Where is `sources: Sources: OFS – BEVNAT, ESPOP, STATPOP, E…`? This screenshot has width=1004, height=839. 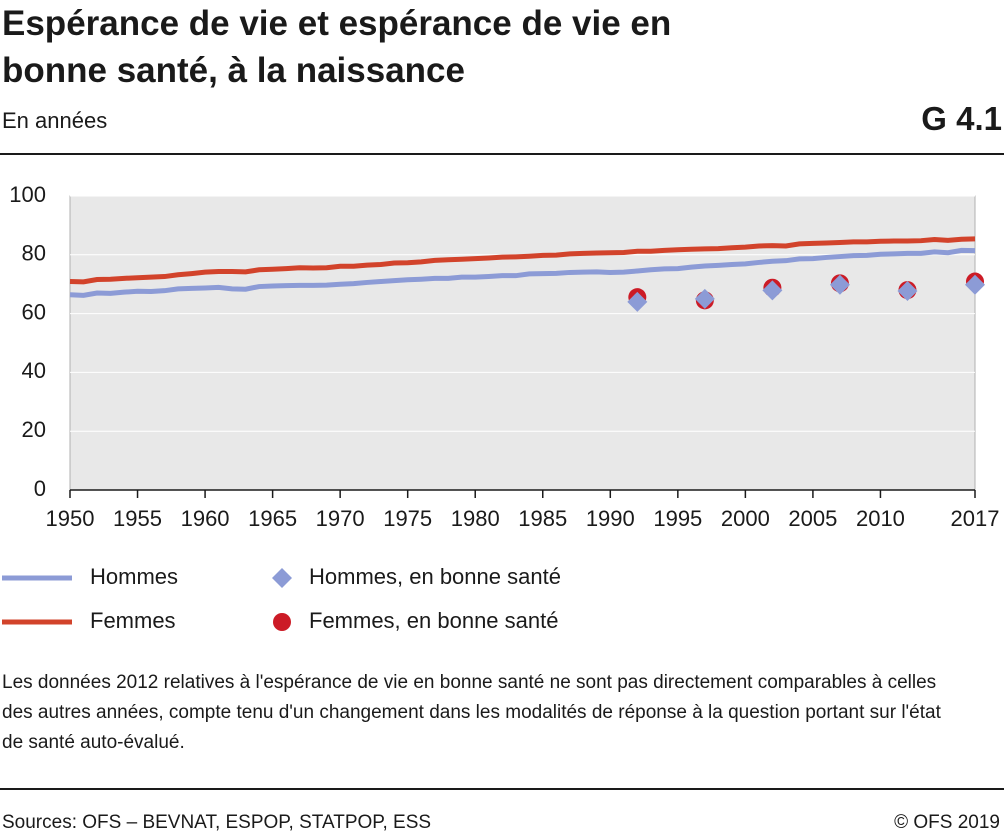 sources: Sources: OFS – BEVNAT, ESPOP, STATPOP, E… is located at coordinates (217, 822).